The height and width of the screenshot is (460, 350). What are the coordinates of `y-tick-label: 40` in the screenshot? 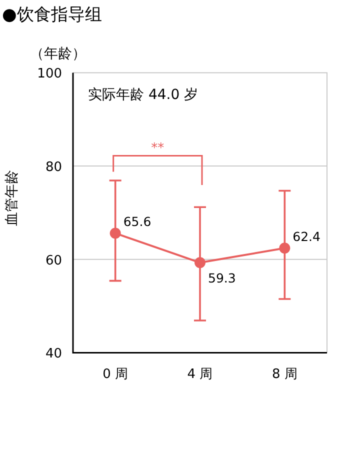 It's located at (53, 354).